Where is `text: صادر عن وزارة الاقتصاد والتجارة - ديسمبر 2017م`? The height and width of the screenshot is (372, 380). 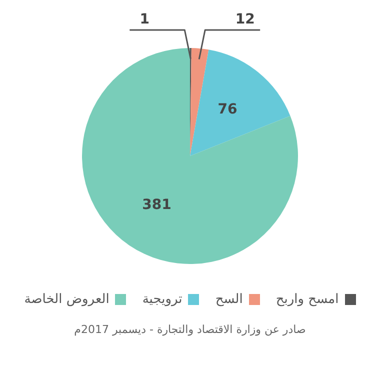
text: صادر عن وزارة الاقتصاد والتجارة - ديسمبر 2017م is located at coordinates (190, 329).